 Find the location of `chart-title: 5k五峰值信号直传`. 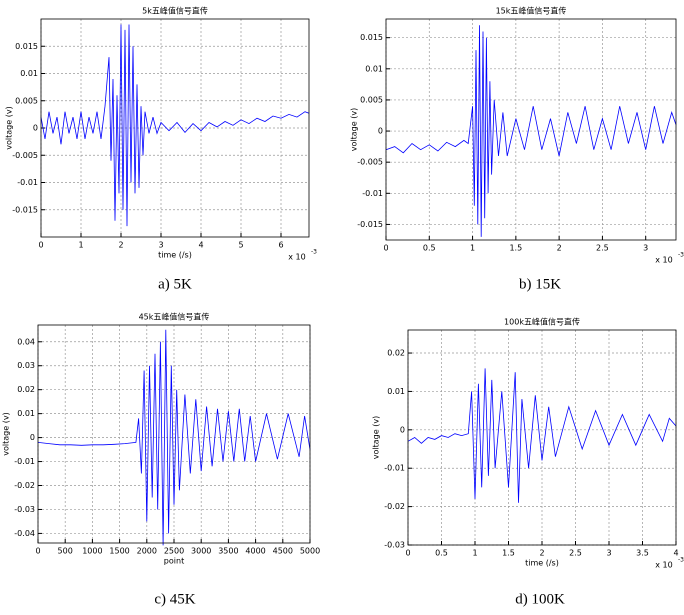

chart-title: 5k五峰值信号直传 is located at coordinates (175, 11).